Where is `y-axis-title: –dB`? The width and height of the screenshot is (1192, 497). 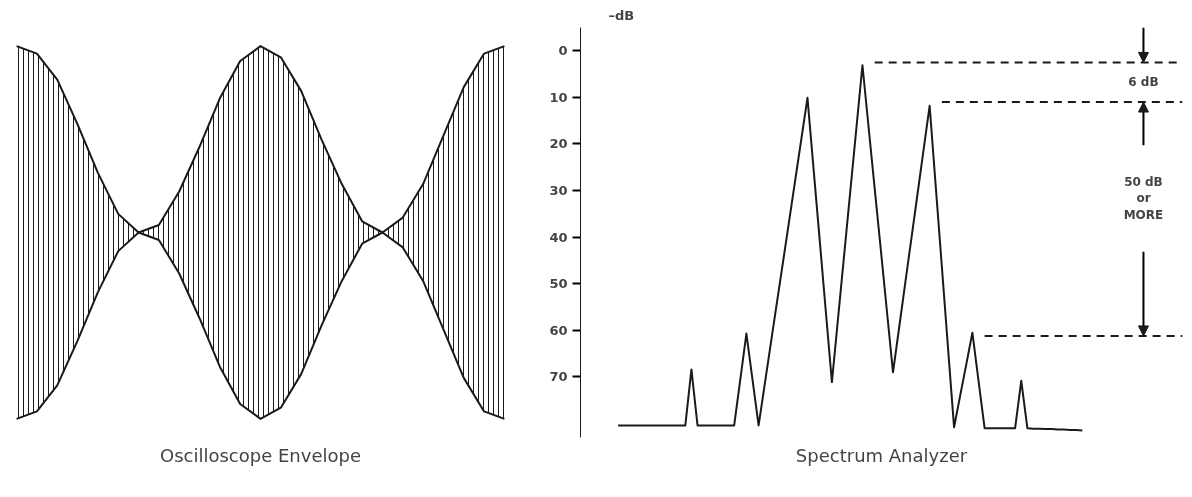
y-axis-title: –dB is located at coordinates (621, 15).